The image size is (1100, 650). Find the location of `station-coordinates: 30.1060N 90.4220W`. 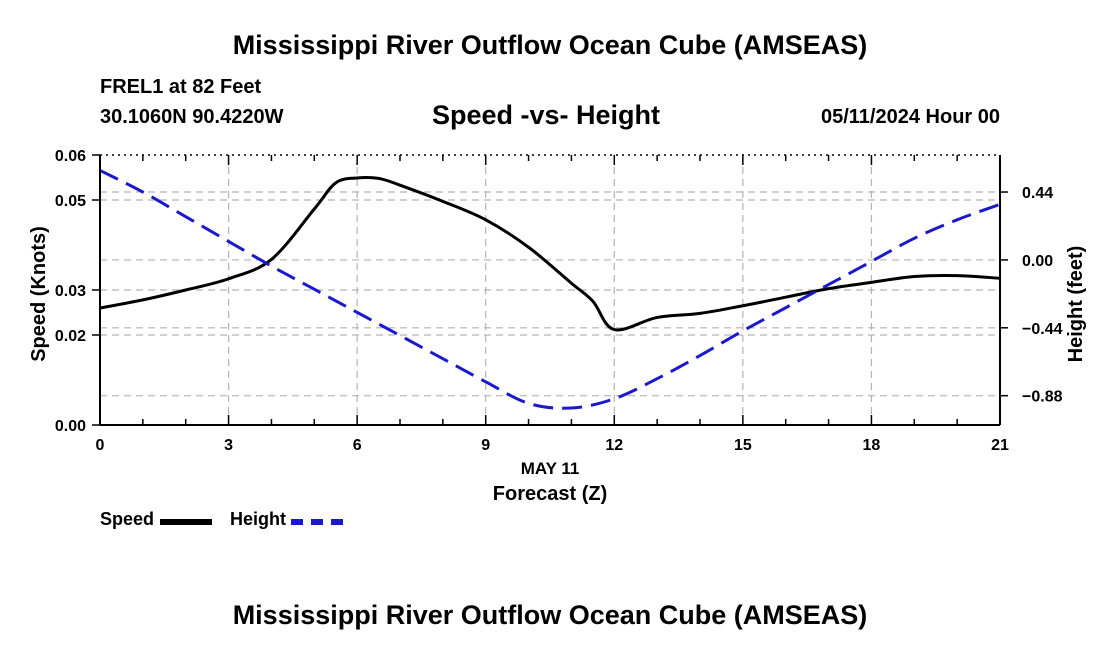

station-coordinates: 30.1060N 90.4220W is located at coordinates (192, 117).